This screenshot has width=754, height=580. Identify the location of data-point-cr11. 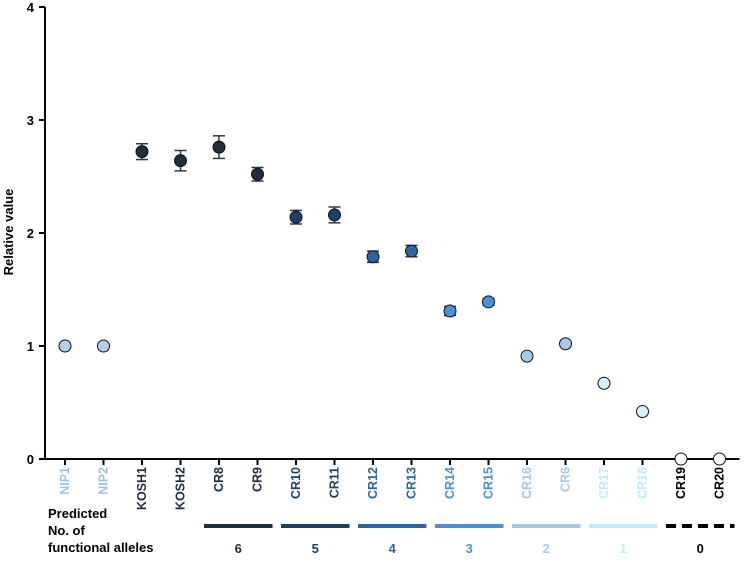
(334, 215).